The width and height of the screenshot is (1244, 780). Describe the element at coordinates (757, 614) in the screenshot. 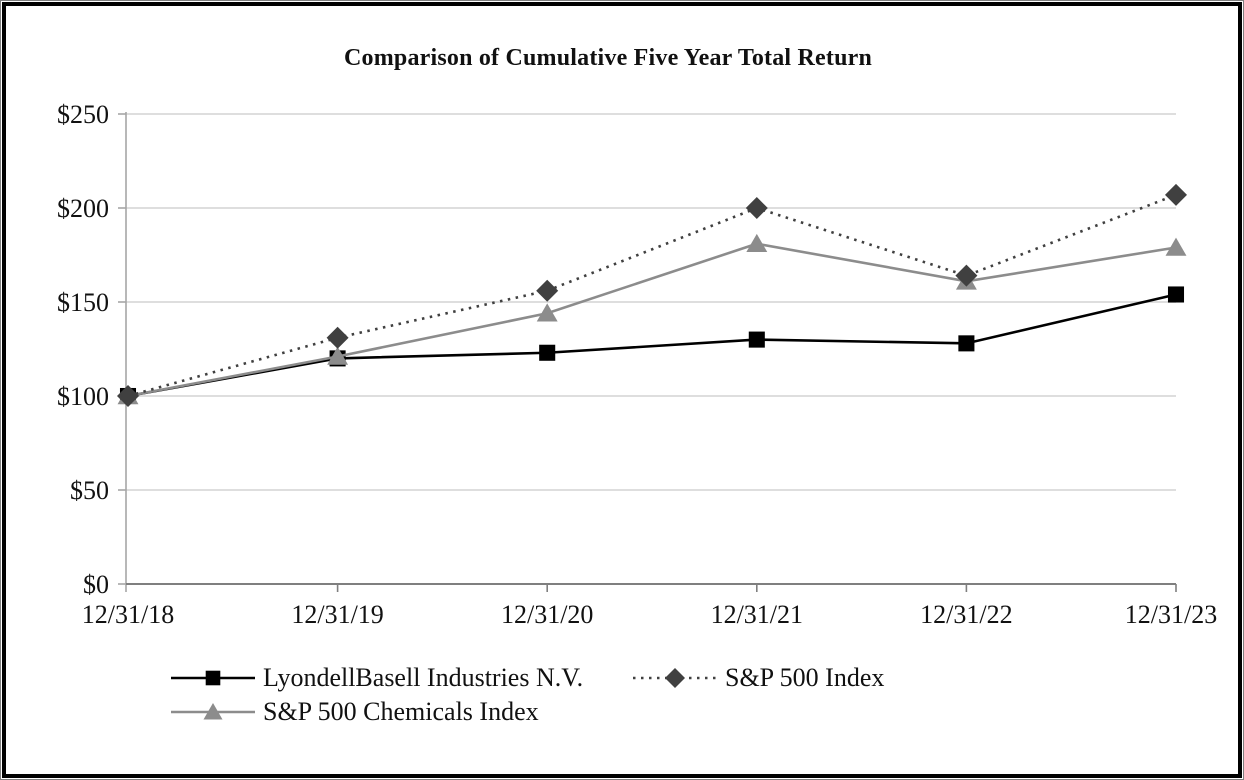

I see `x-tick-label: 12/31/21` at that location.